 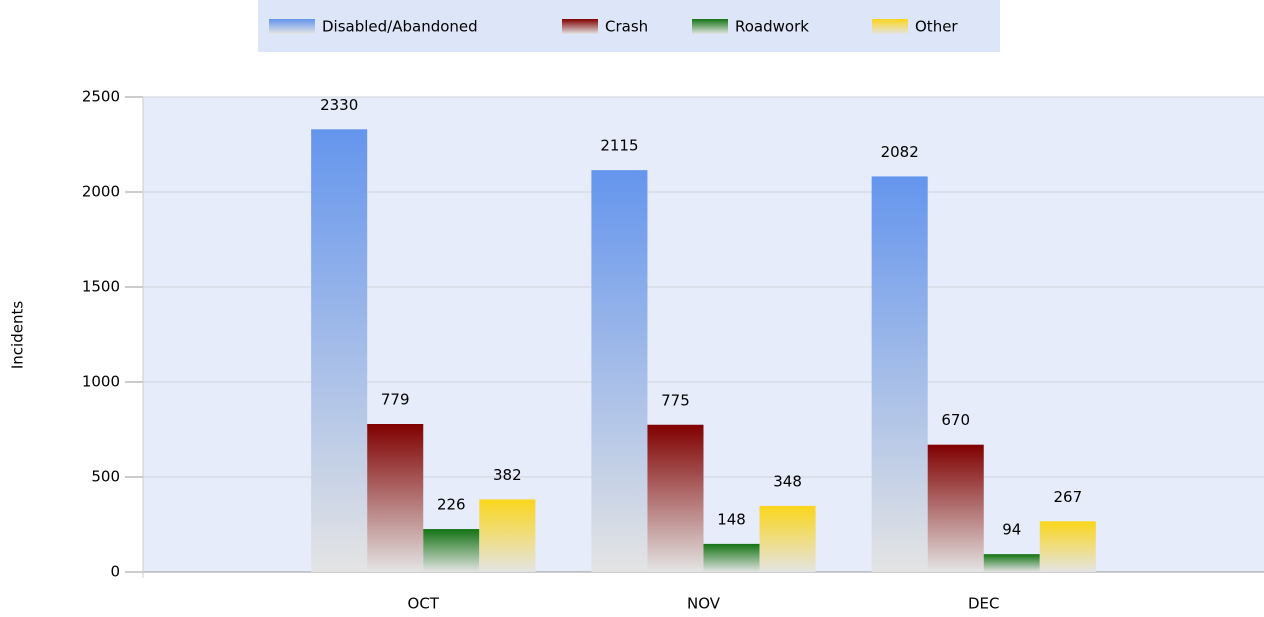 I want to click on y-tick-label: 1000, so click(x=101, y=382).